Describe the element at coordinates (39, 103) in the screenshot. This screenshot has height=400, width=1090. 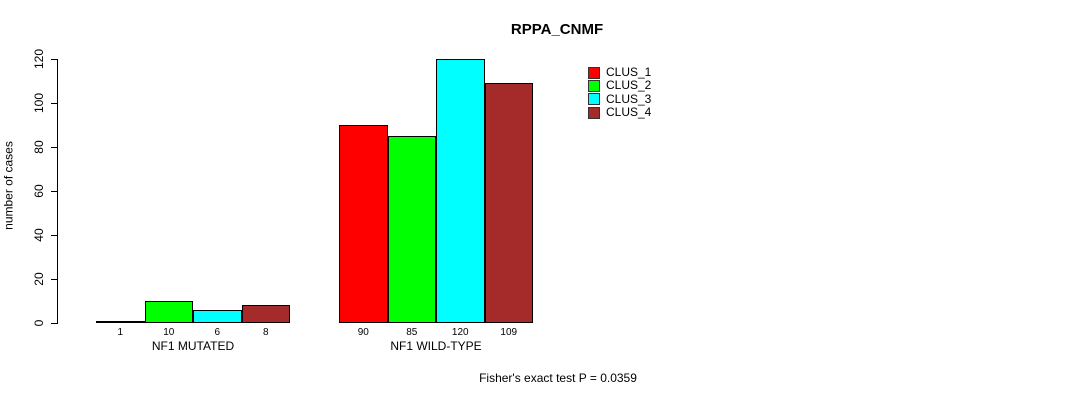
I see `y-tick-label: 100` at that location.